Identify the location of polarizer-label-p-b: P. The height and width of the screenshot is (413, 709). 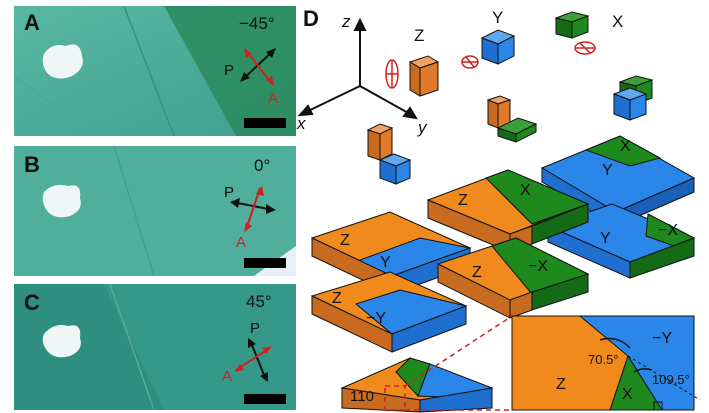
(229, 192).